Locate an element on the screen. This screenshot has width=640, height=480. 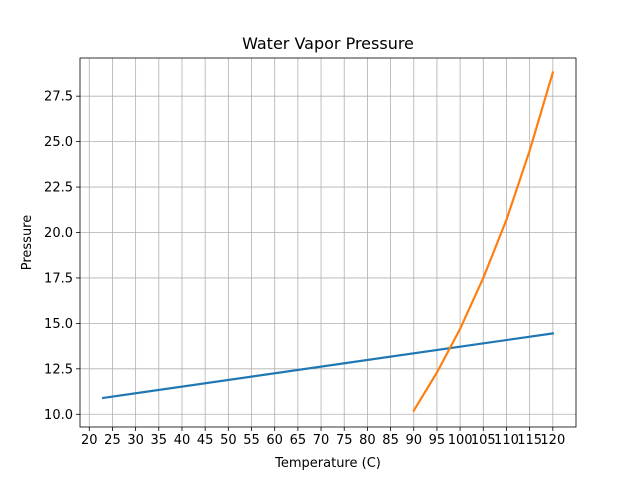
y-tick-label: 15.0 is located at coordinates (58, 324).